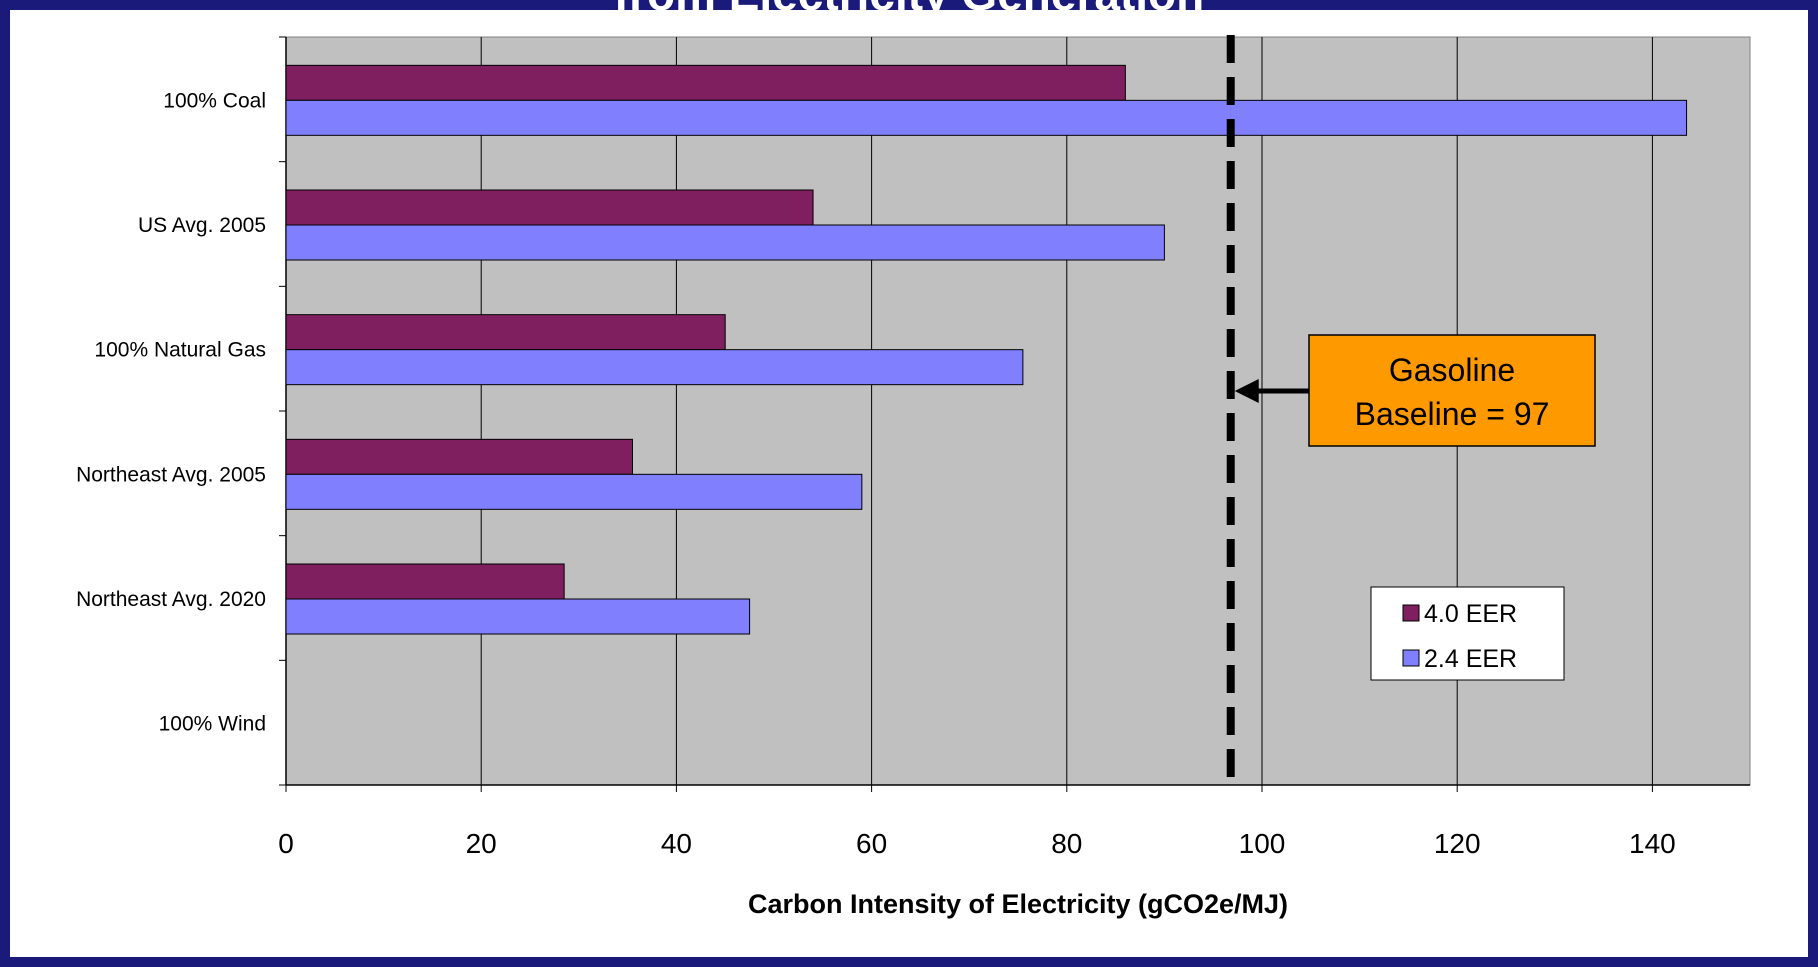 The image size is (1818, 967). Describe the element at coordinates (1066, 843) in the screenshot. I see `x-tick-label: 80` at that location.